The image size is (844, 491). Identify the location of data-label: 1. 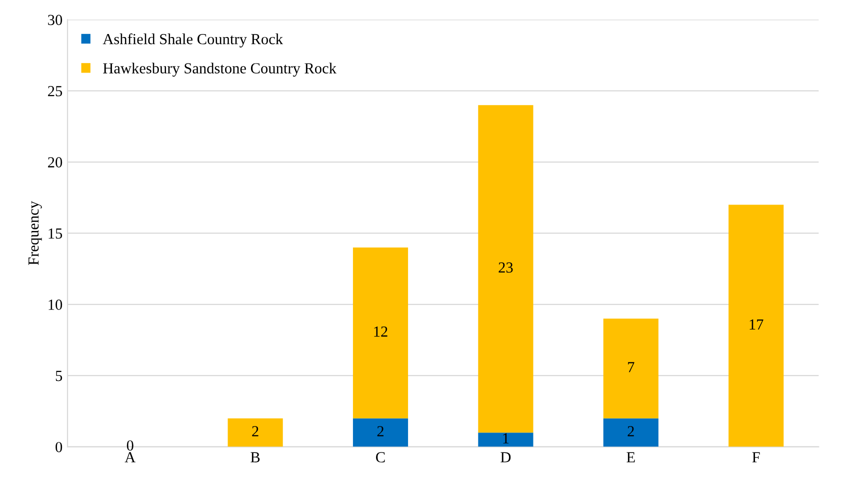
(506, 438).